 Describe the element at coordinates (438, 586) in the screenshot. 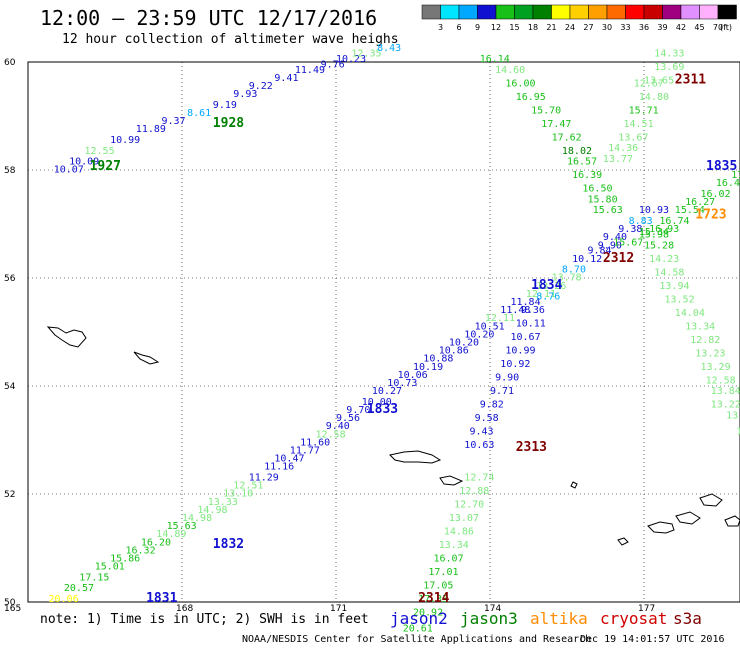

I see `swh-value: 17.05` at that location.